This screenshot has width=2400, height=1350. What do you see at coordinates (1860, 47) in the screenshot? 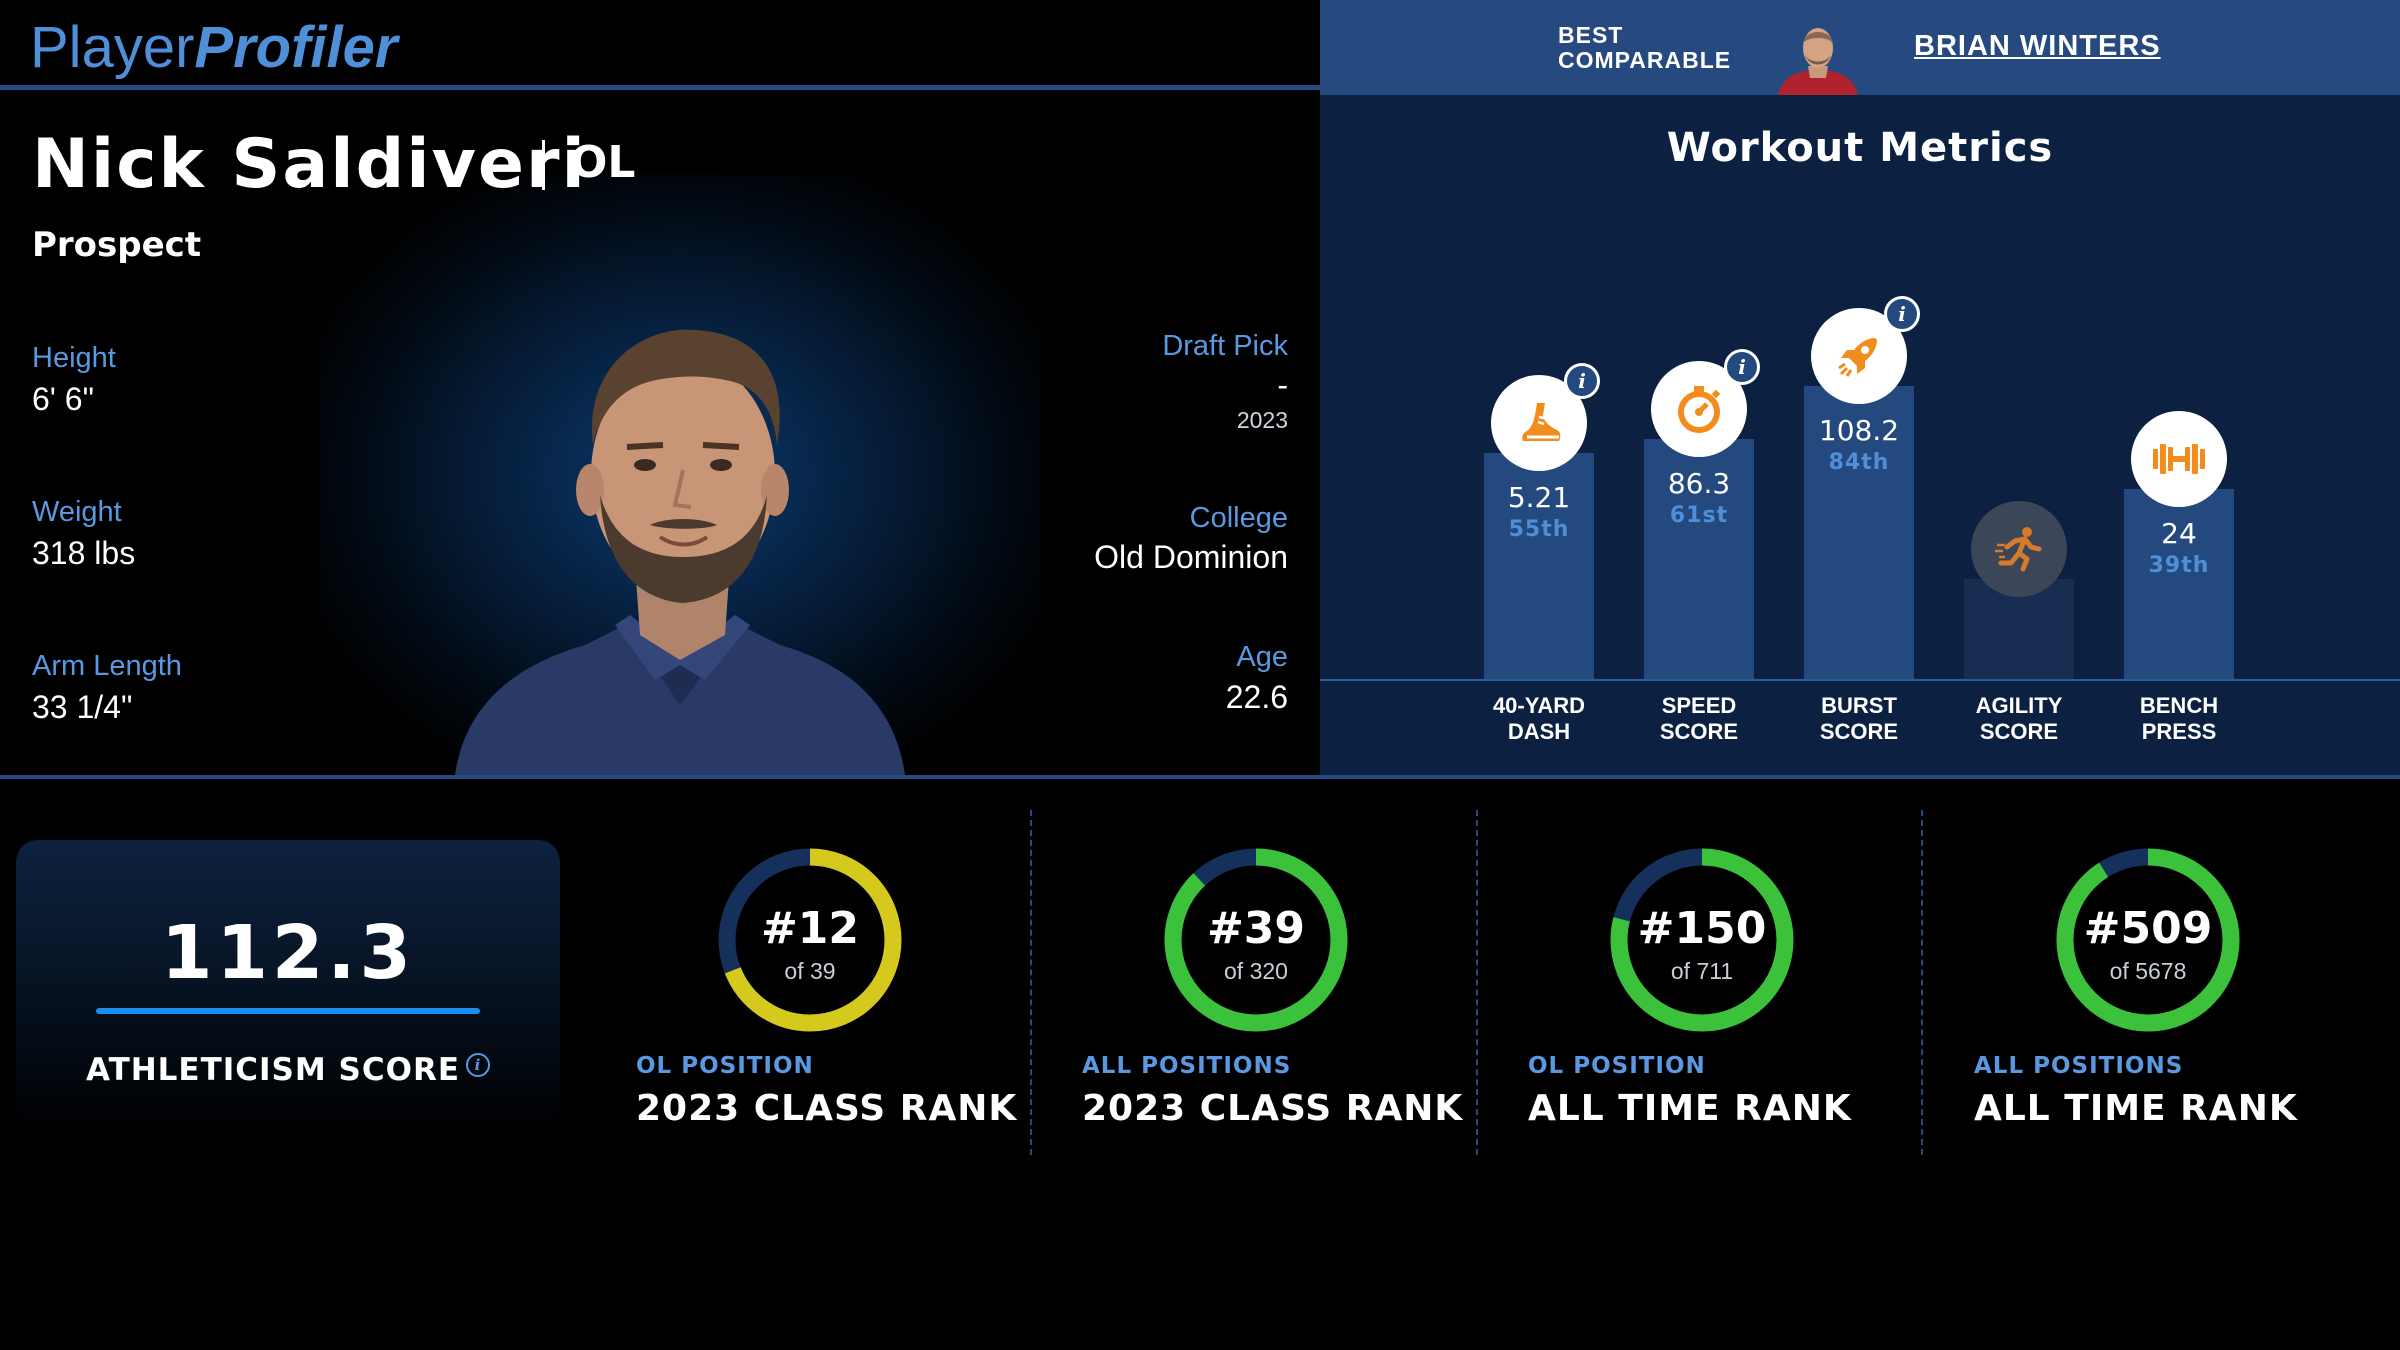
I see `best-comparable-bar: BEST COMPARABLE BRIAN WINTERS` at bounding box center [1860, 47].